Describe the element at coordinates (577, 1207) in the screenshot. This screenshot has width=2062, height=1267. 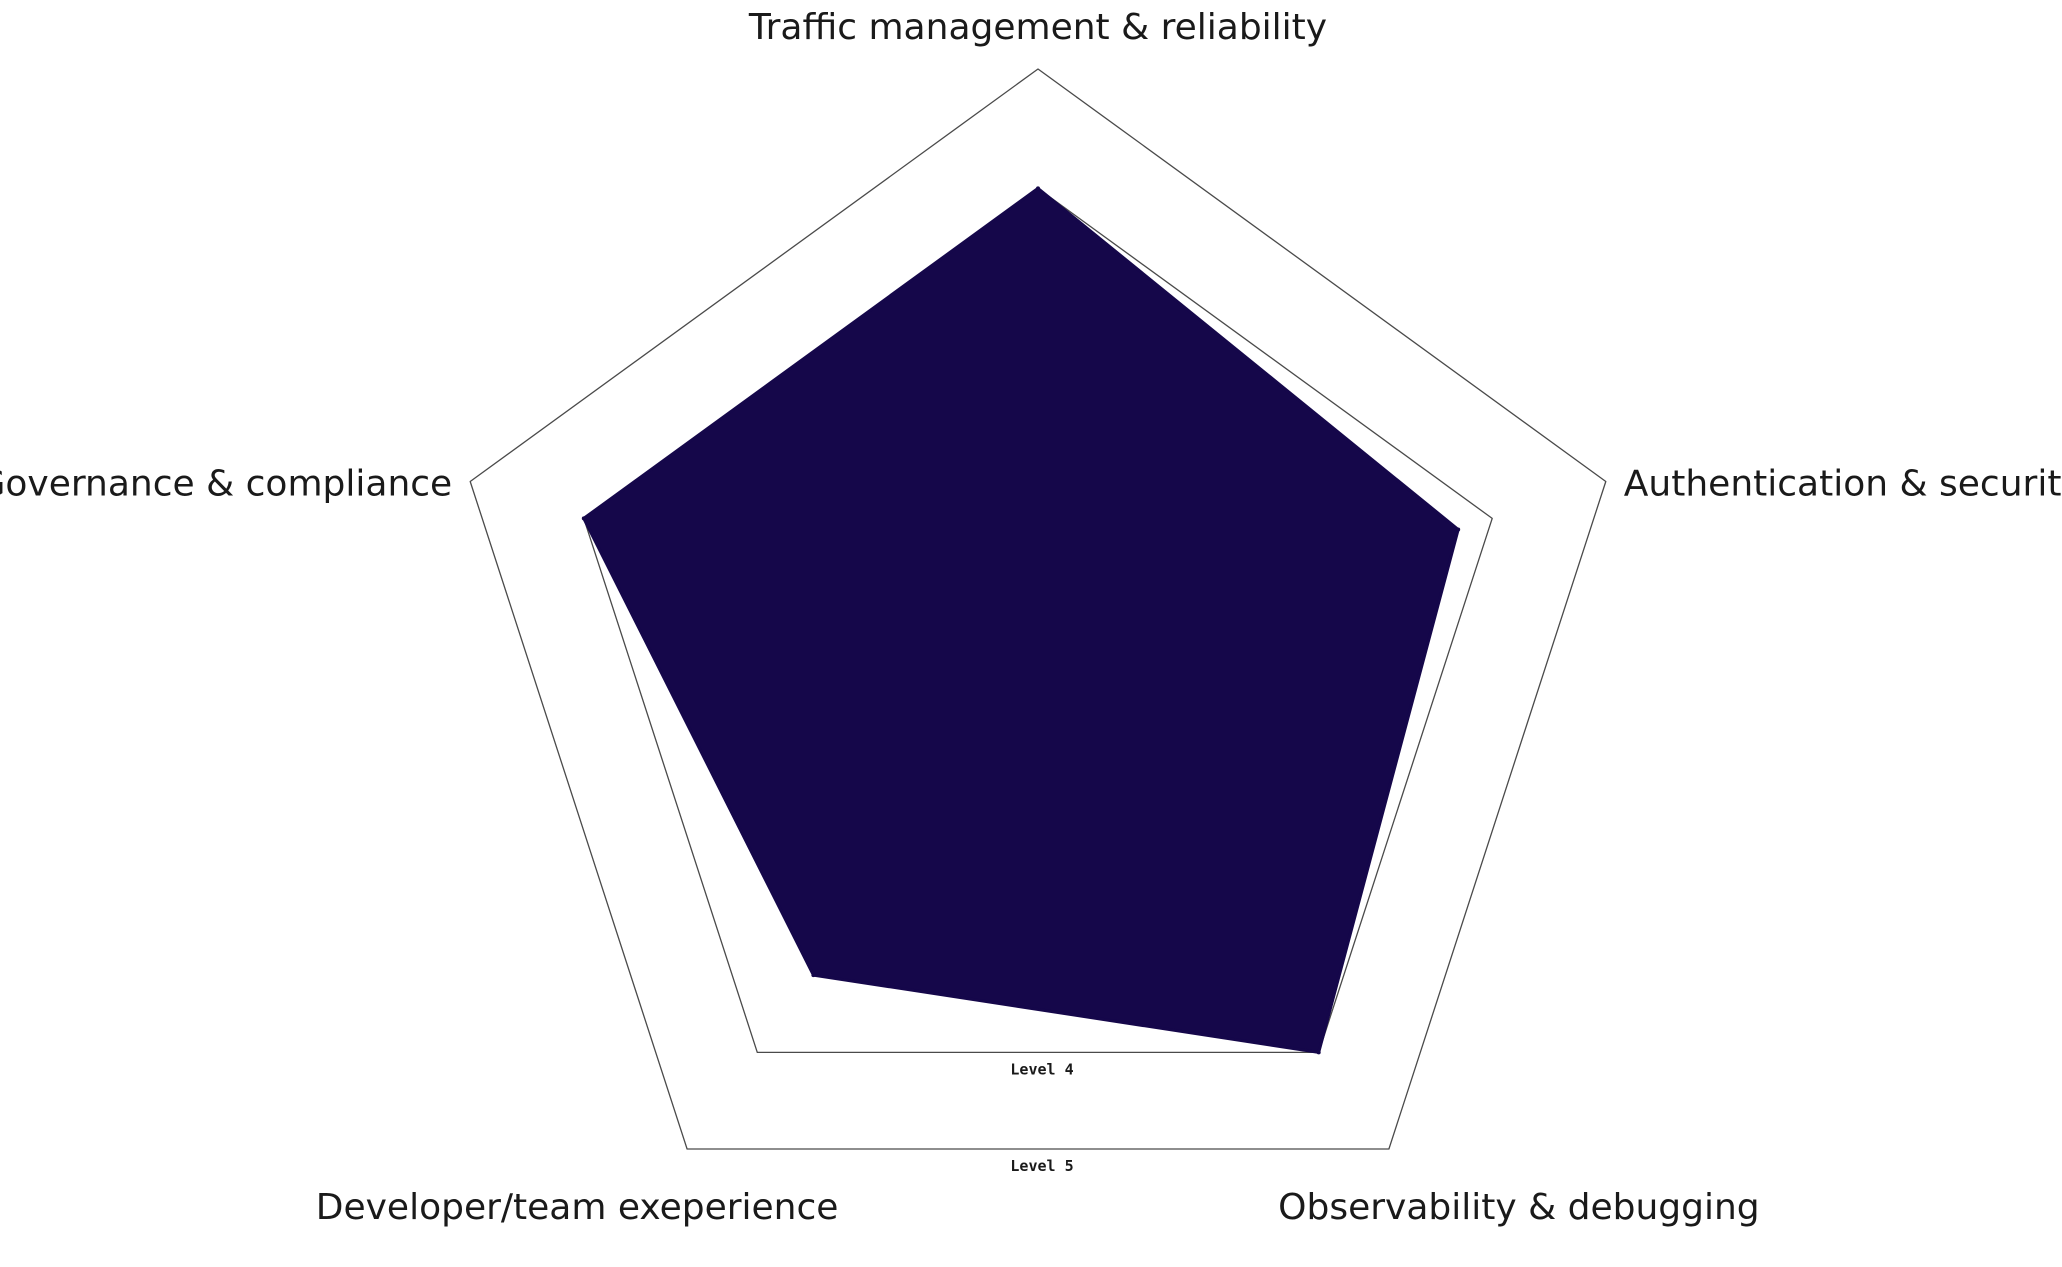
I see `axis-label: Developer/team exeperience` at that location.